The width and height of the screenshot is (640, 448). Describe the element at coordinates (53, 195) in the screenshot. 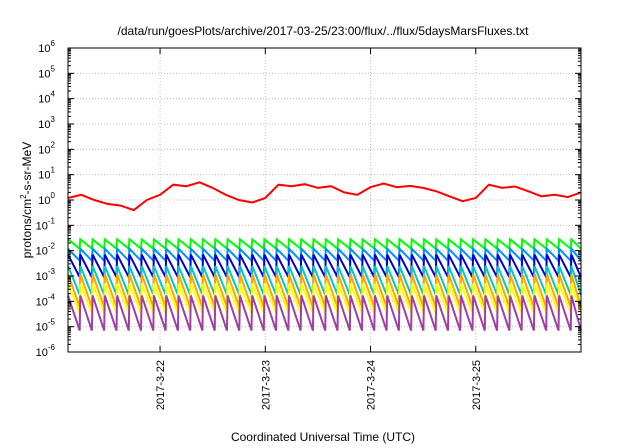

I see `y-tick-exponent: 0` at that location.